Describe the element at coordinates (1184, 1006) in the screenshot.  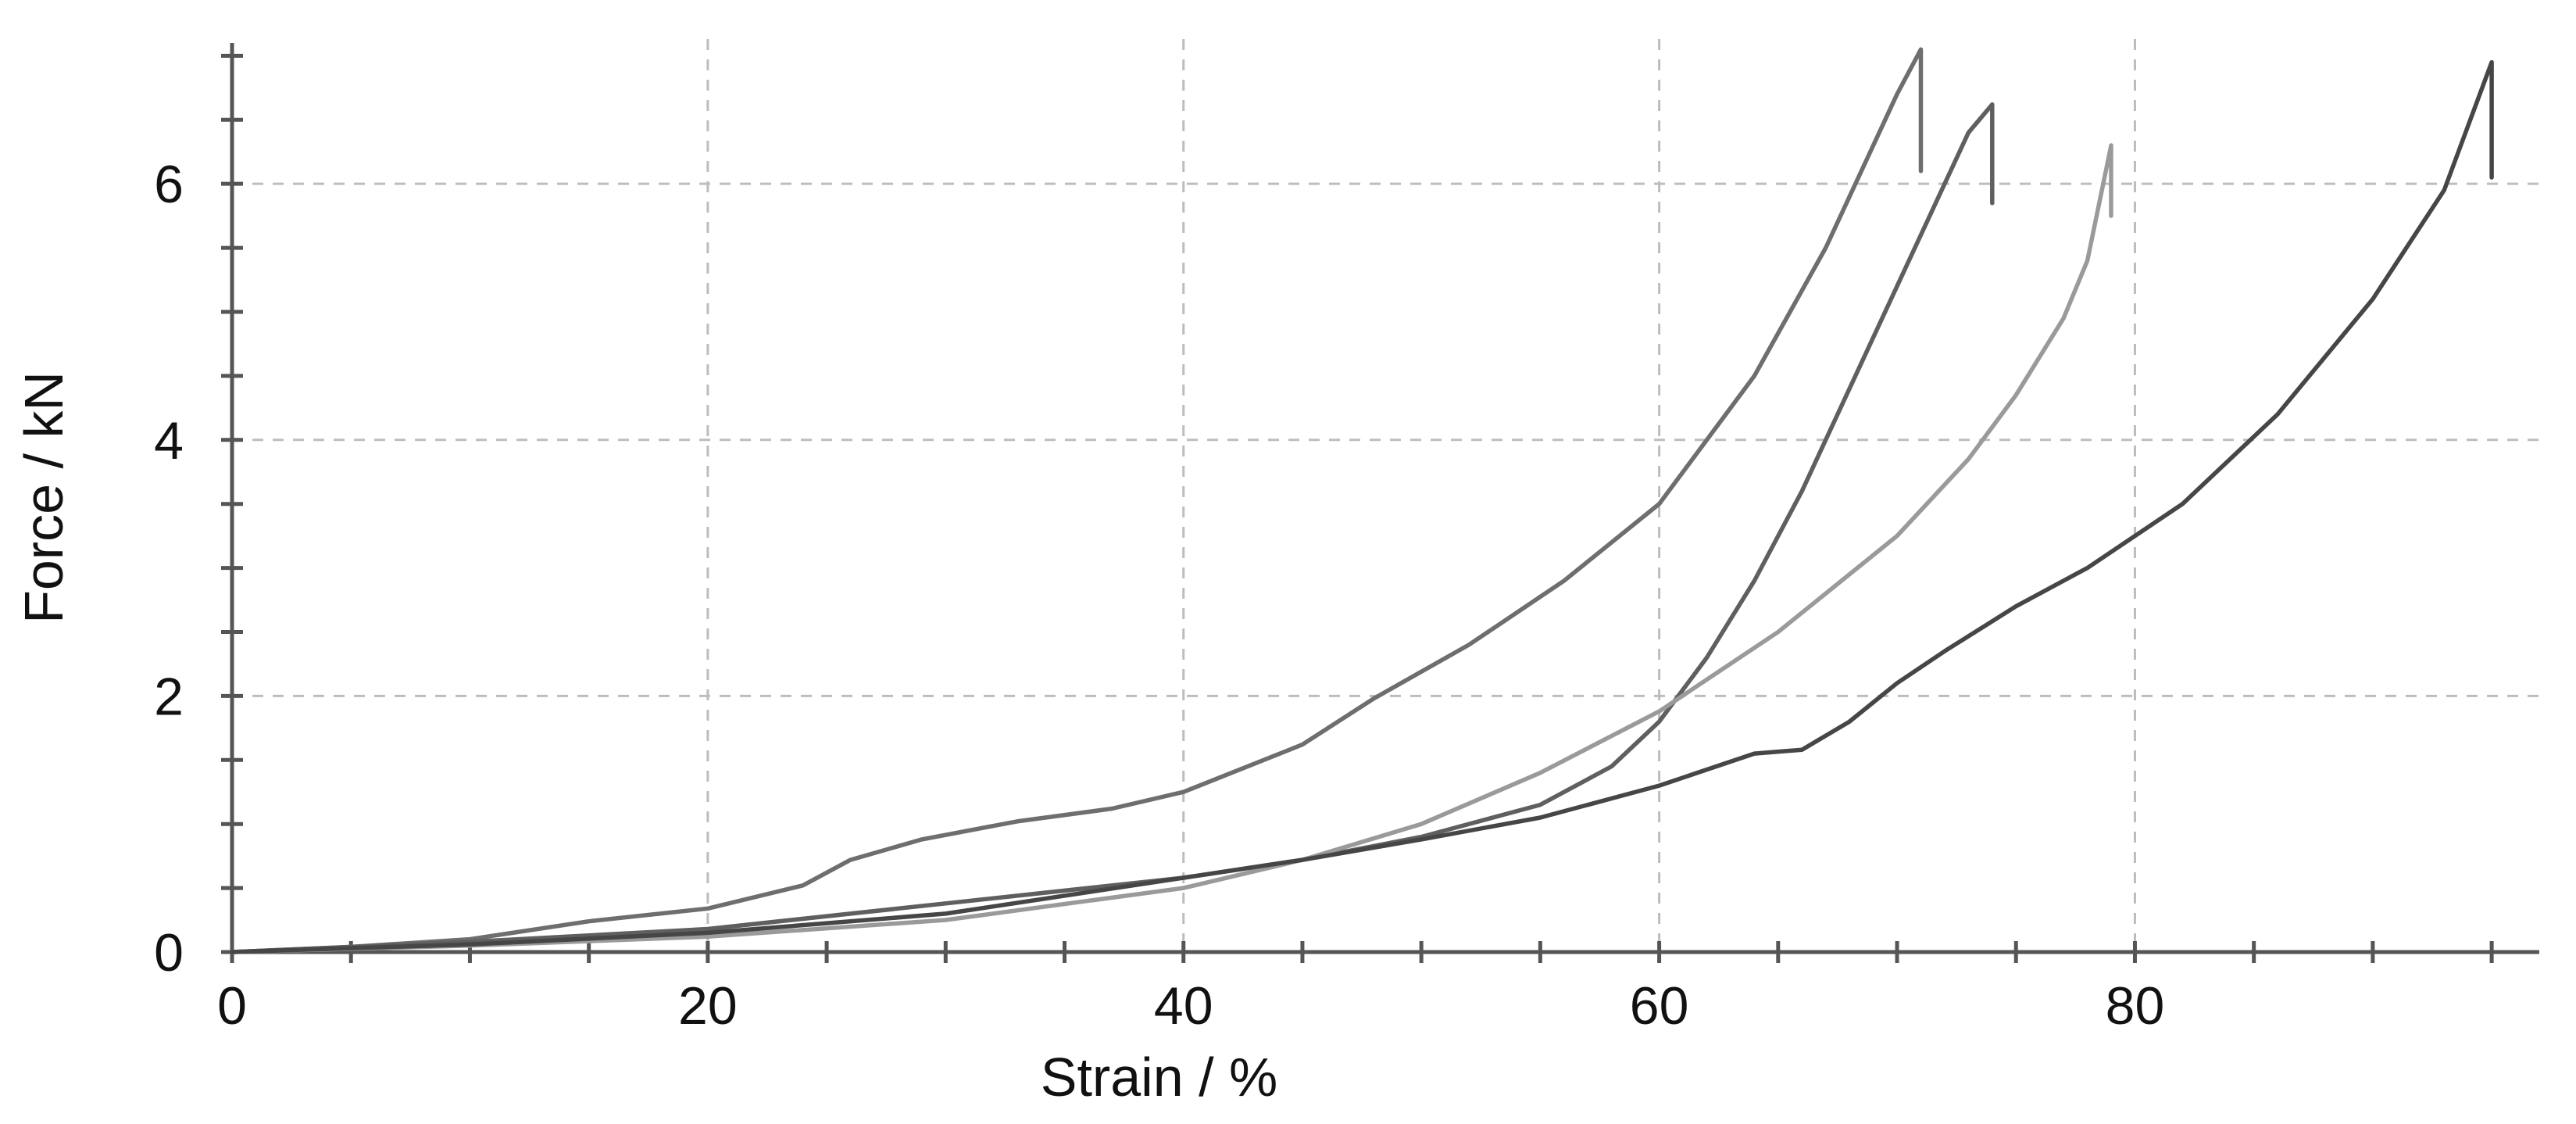
I see `x-tick-label: 40` at that location.